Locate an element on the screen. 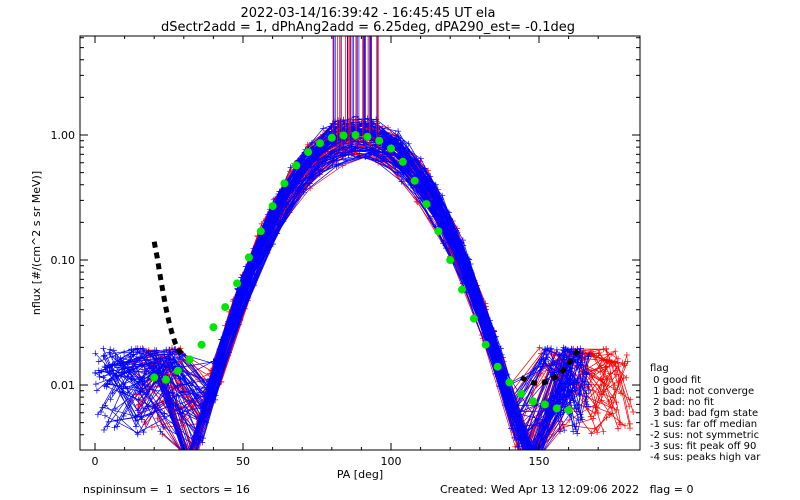 Image resolution: width=800 pixels, height=500 pixels. fit-dashed-line is located at coordinates (551, 365).